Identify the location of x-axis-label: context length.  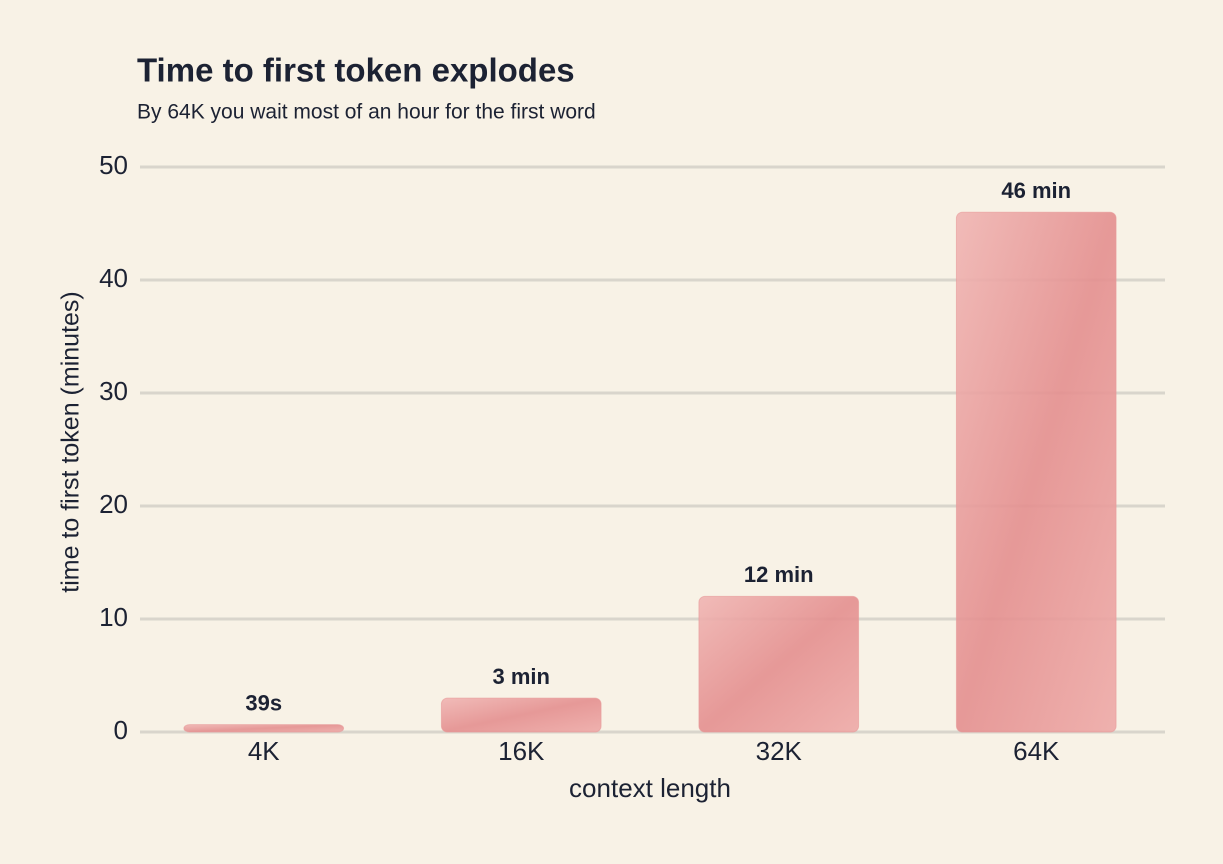
(650, 788).